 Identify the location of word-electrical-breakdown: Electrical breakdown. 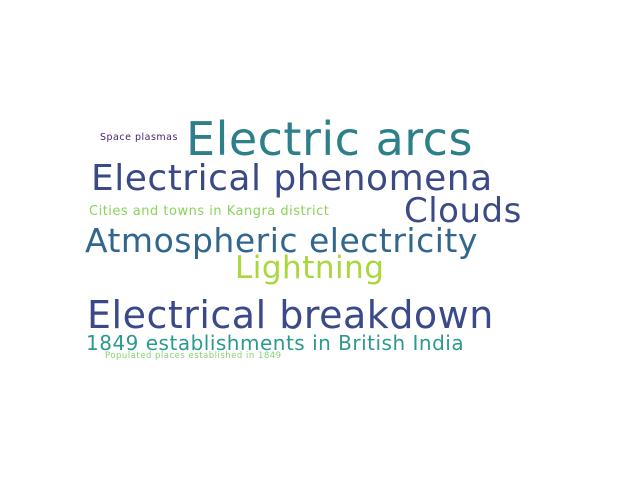
(290, 315).